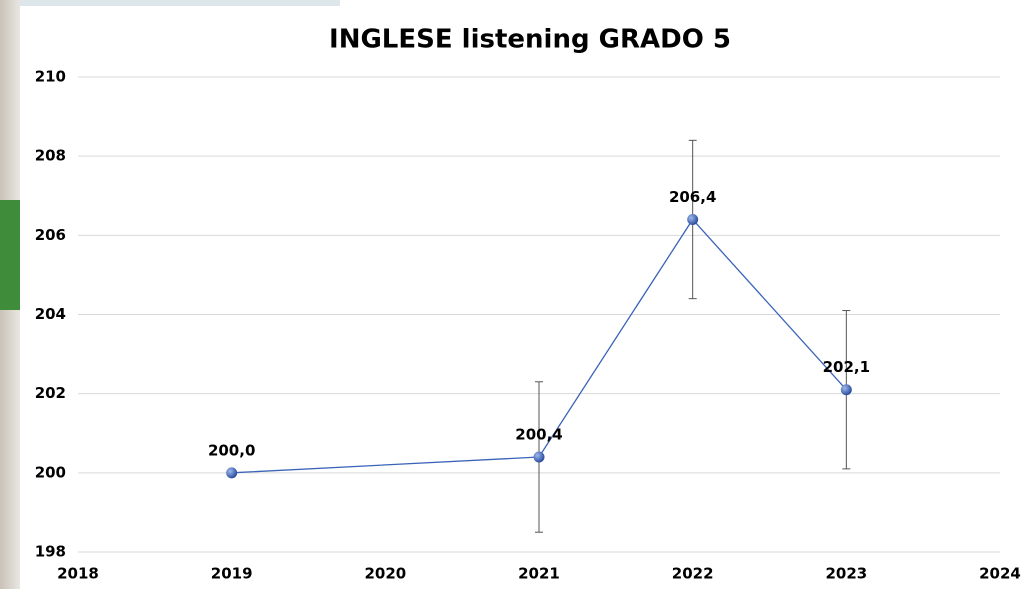 This screenshot has width=1025, height=589. What do you see at coordinates (50, 235) in the screenshot?
I see `y-tick-label: 206` at bounding box center [50, 235].